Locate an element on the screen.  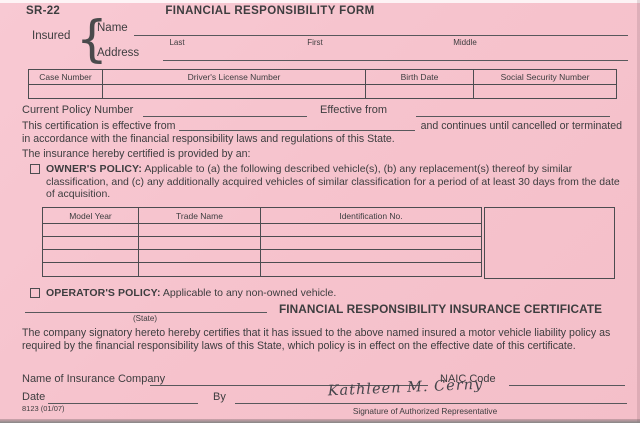
insurance-company-field is located at coordinates (289, 379).